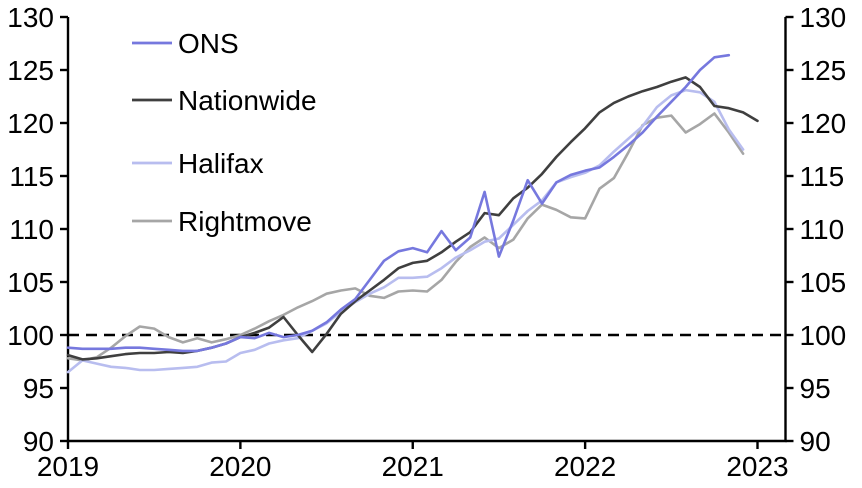  Describe the element at coordinates (31, 176) in the screenshot. I see `y-axis-label-left: 115` at that location.